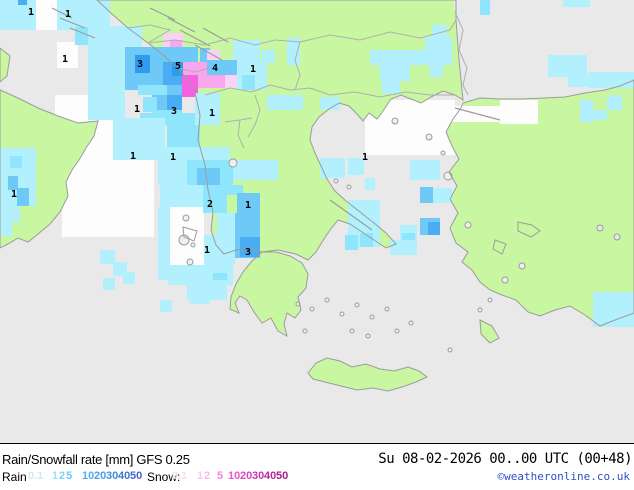 Image resolution: width=634 pixels, height=490 pixels. Describe the element at coordinates (136, 476) in the screenshot. I see `rain-value-50: 50` at that location.